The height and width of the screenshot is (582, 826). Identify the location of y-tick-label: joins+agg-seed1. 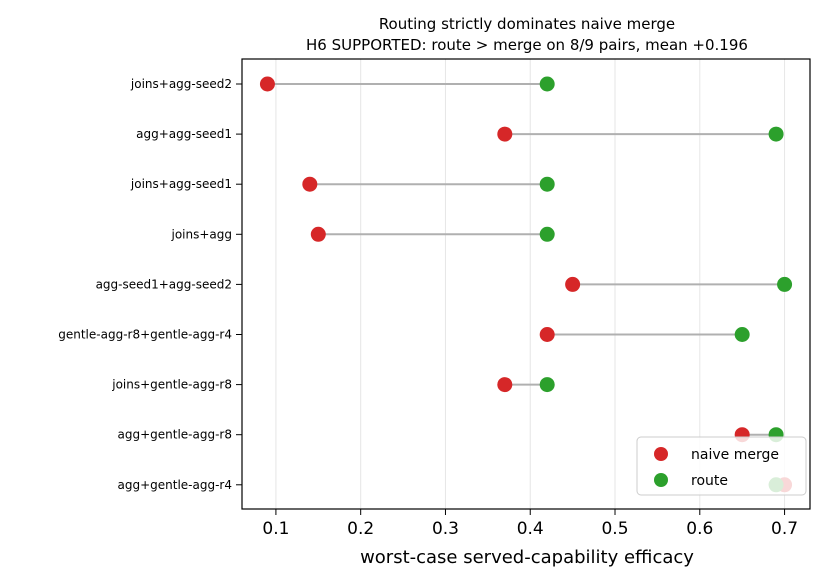
(181, 184).